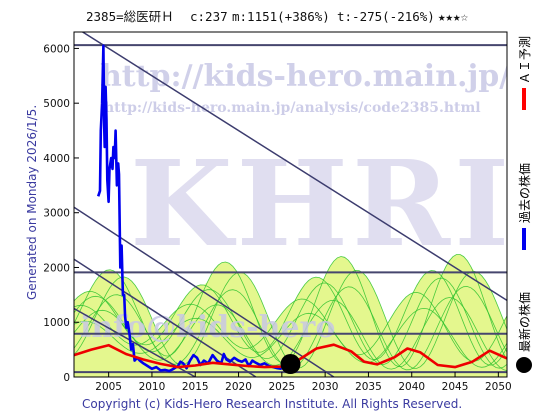 The height and width of the screenshot is (420, 560). I want to click on latest-price-marker, so click(290, 364).